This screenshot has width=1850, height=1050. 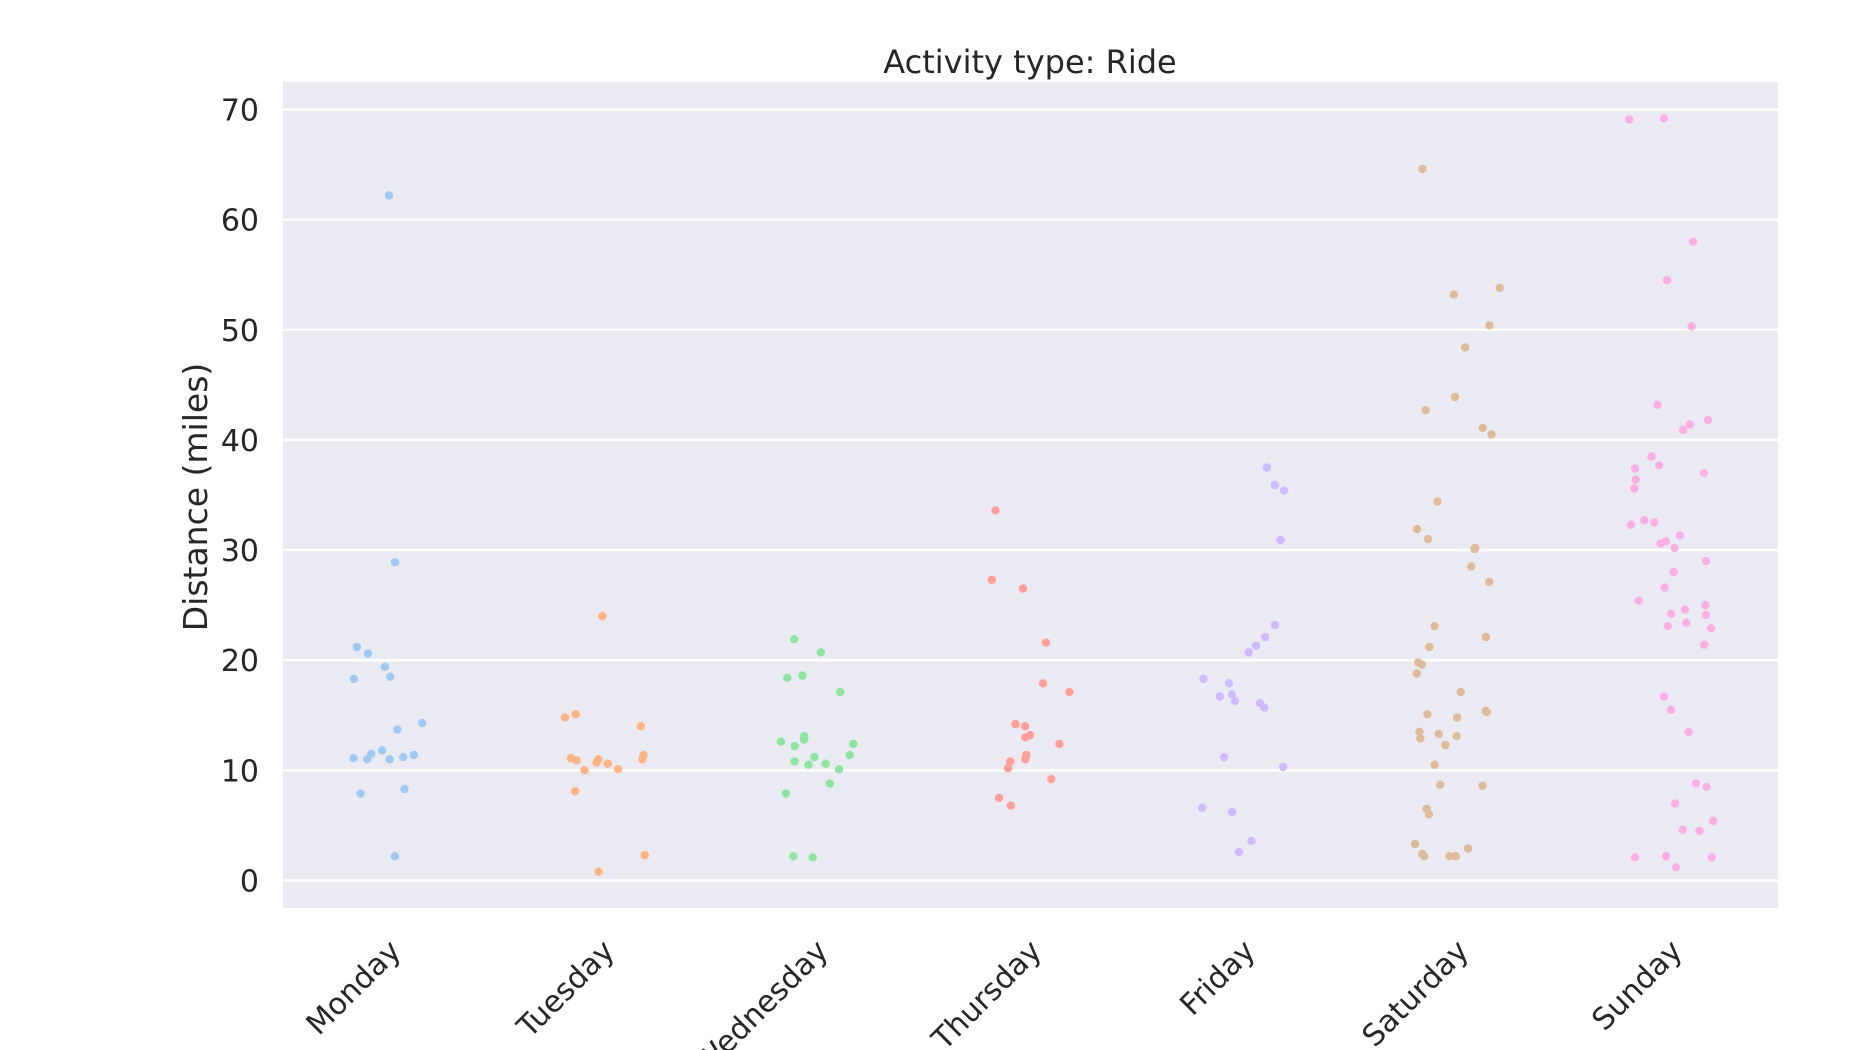 I want to click on y-tick-label: 10, so click(x=240, y=771).